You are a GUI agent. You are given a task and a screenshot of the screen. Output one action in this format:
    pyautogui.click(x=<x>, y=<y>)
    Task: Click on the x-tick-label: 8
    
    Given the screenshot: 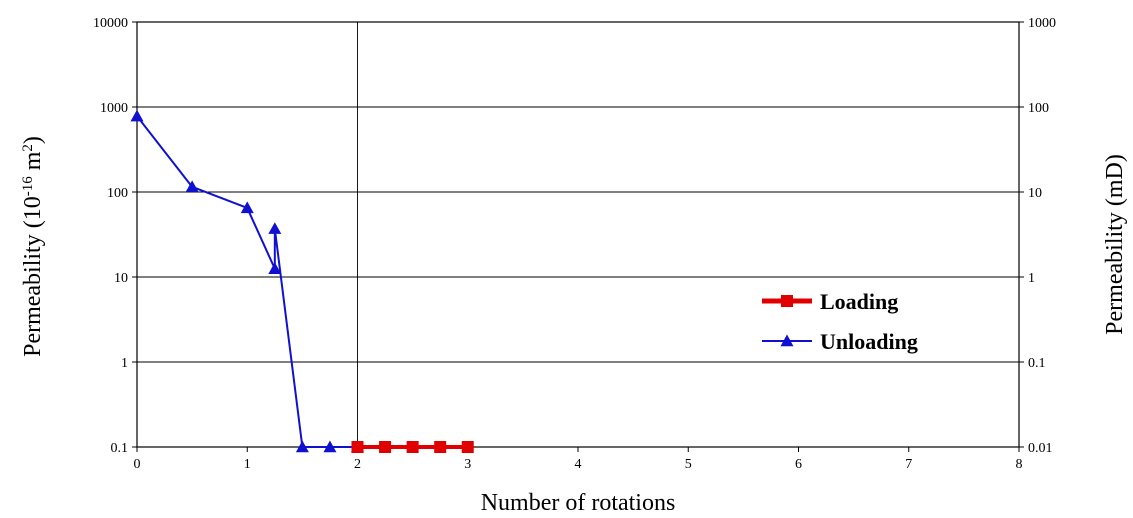 What is the action you would take?
    pyautogui.click(x=1019, y=464)
    